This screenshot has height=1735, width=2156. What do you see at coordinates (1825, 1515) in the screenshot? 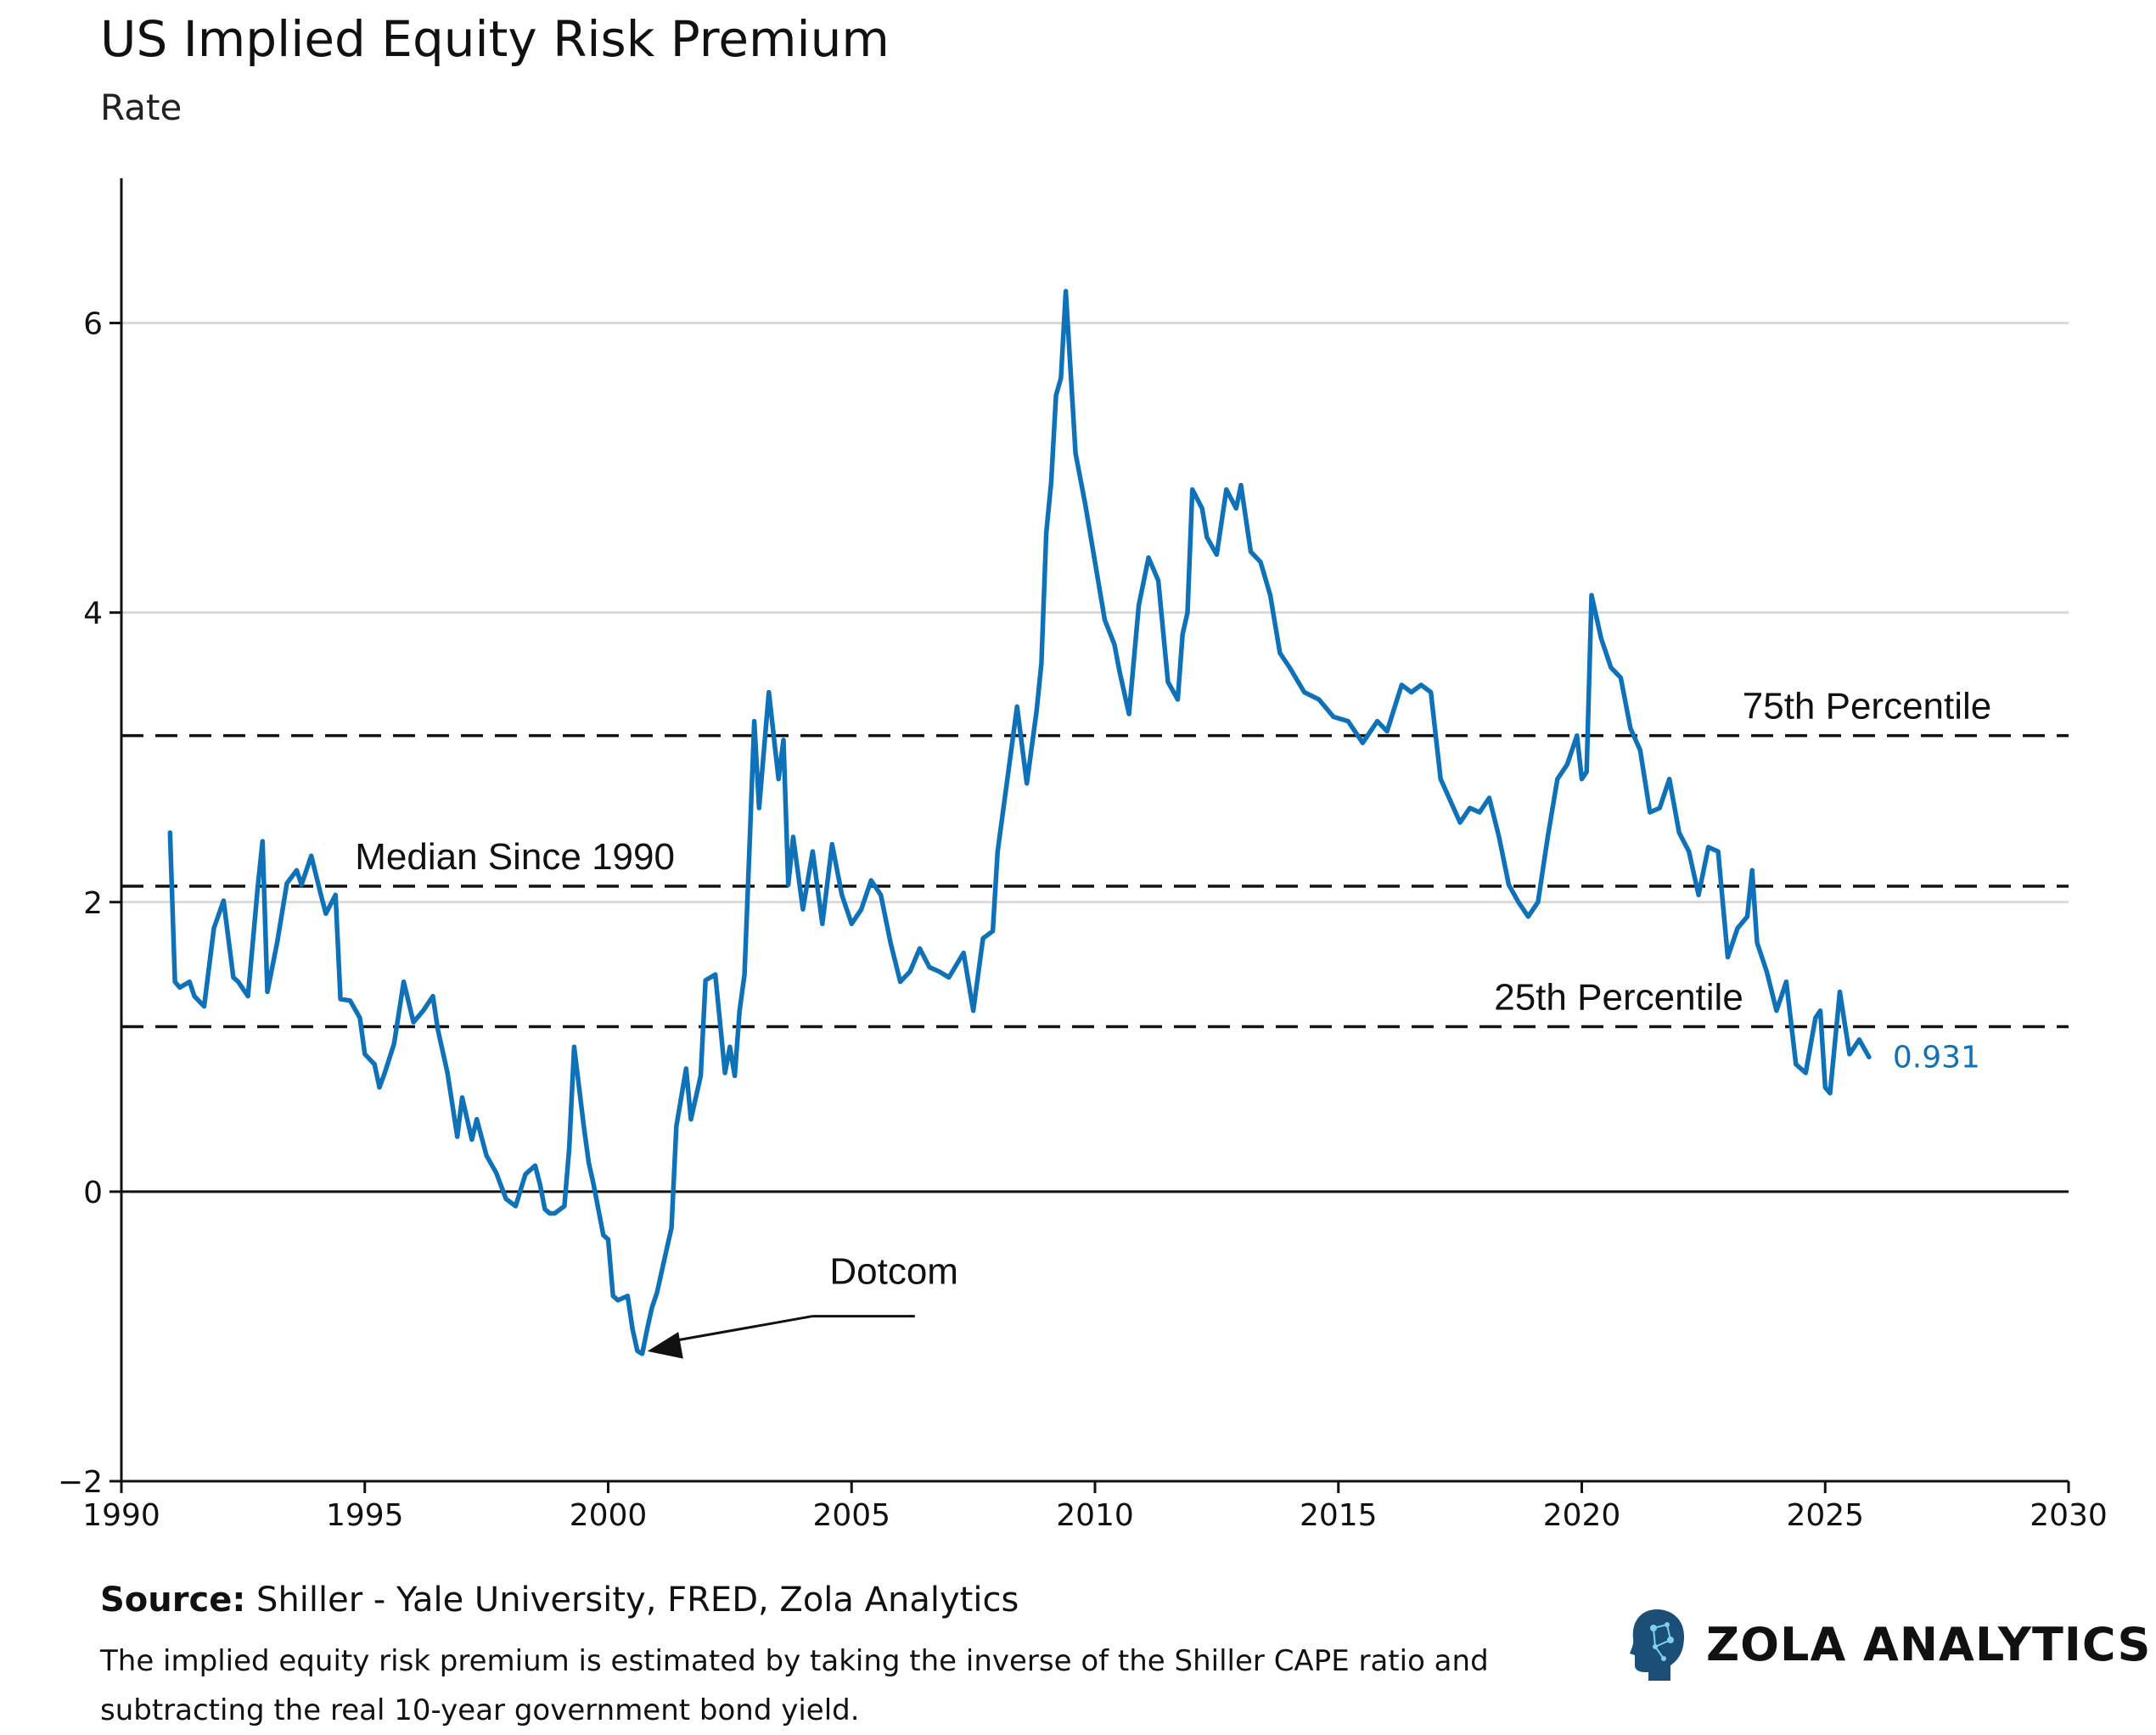
I see `x-tick-label: 2025` at bounding box center [1825, 1515].